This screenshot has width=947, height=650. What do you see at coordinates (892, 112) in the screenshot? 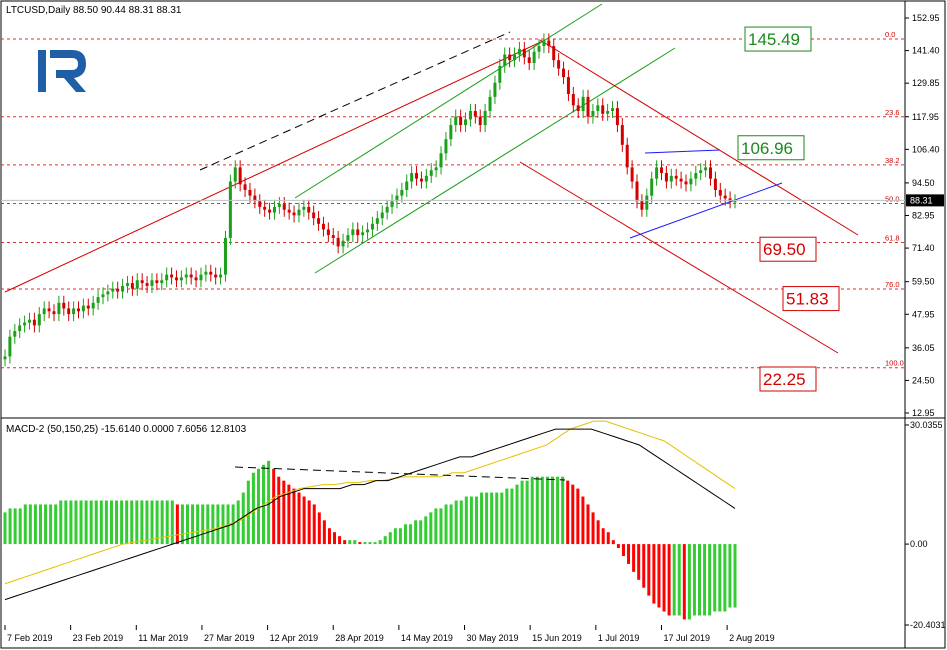
I see `fib-level-label: 23.6` at bounding box center [892, 112].